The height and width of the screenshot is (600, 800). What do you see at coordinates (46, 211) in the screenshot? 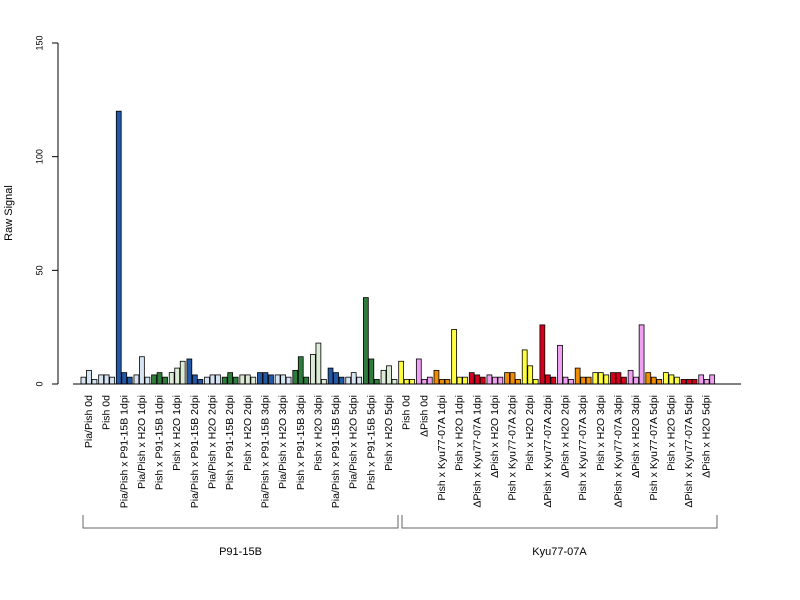
I see `y-axis: 0 50 100 150` at bounding box center [46, 211].